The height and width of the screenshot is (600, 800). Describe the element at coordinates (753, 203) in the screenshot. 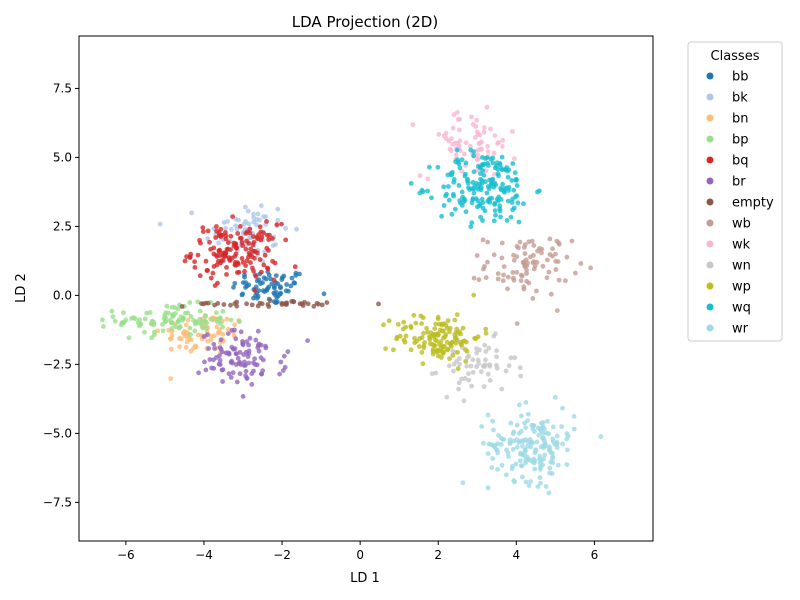

I see `legend-label-empty: empty` at that location.